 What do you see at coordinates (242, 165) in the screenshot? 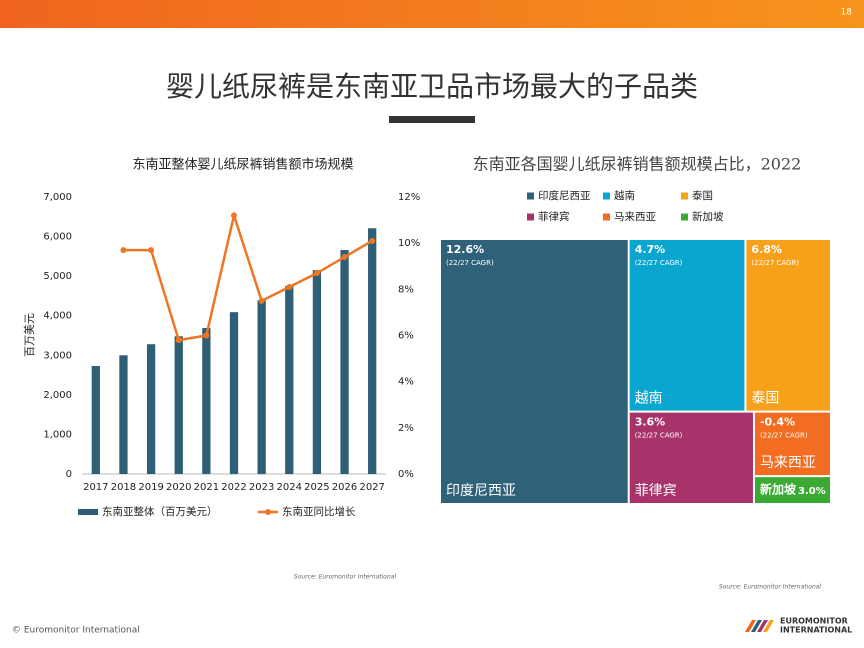
I see `chart-title: 东南亚整体婴儿纸尿裤销售额市场规模` at bounding box center [242, 165].